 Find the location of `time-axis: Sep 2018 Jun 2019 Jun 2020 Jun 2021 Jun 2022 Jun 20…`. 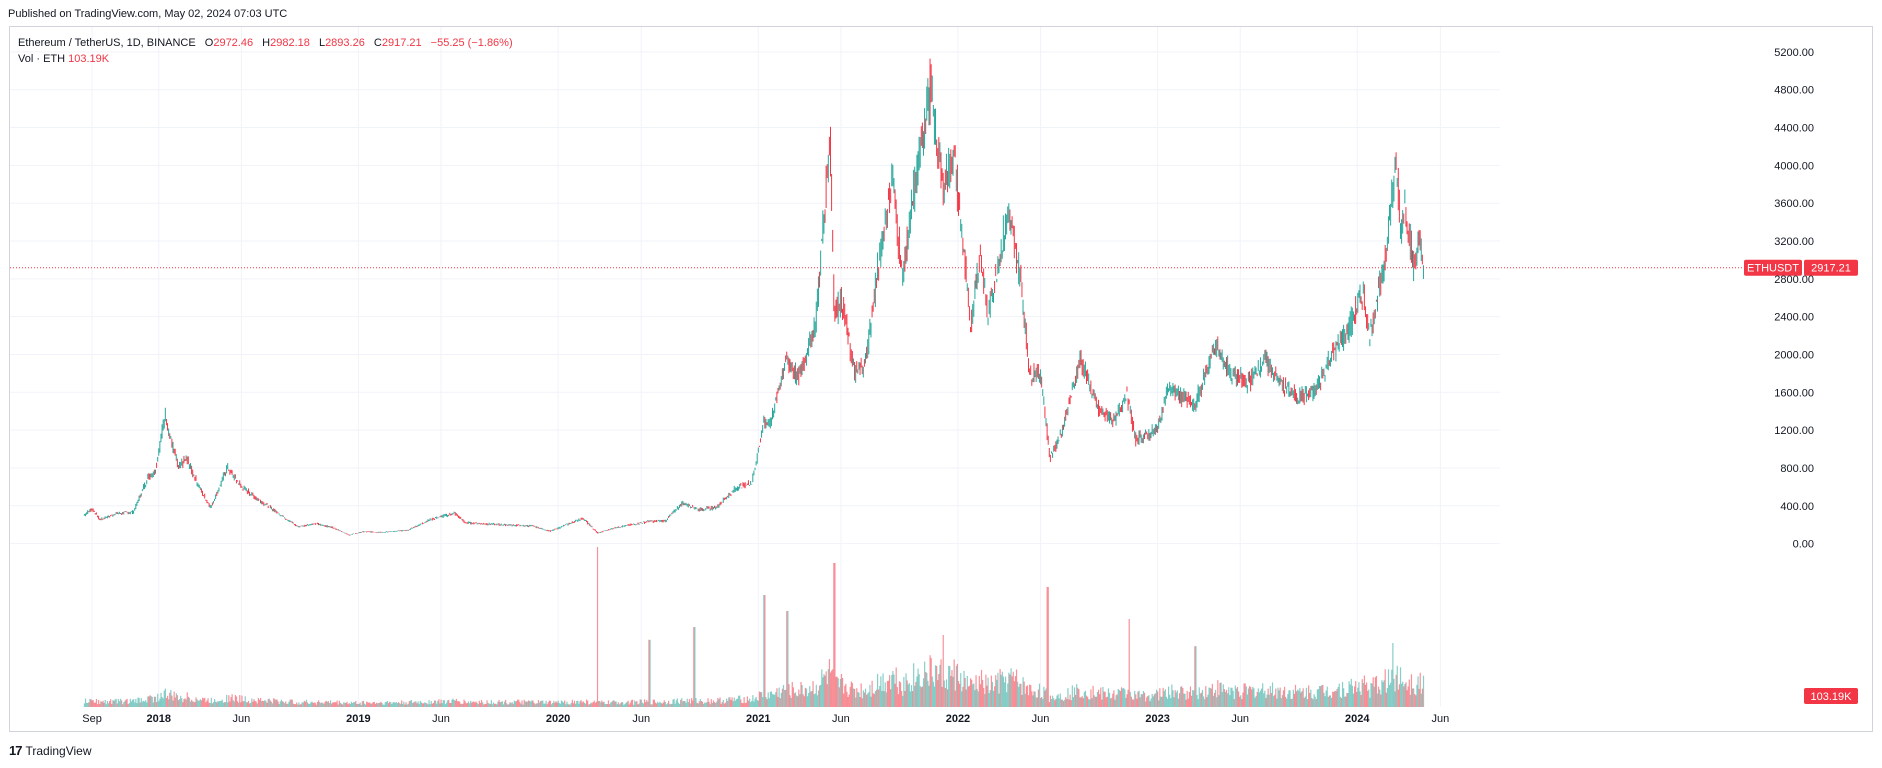

time-axis: Sep 2018 Jun 2019 Jun 2020 Jun 2021 Jun 2022 Jun 20… is located at coordinates (765, 719).